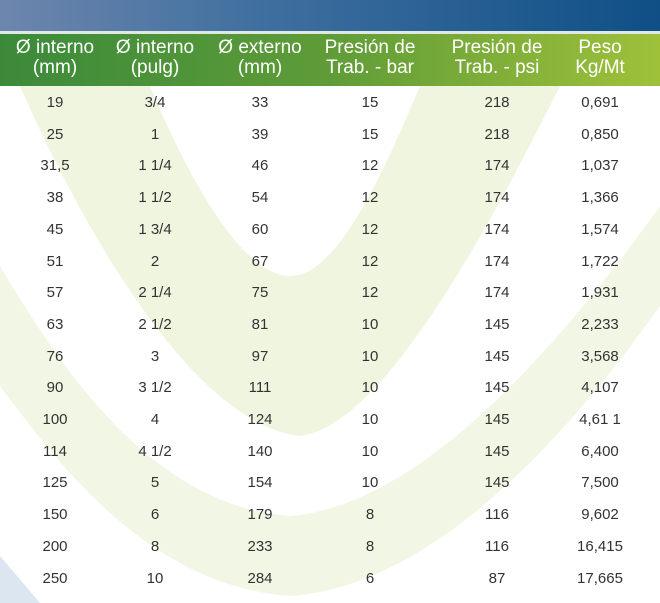  Describe the element at coordinates (497, 578) in the screenshot. I see `cell-pressure-psi: 87` at that location.